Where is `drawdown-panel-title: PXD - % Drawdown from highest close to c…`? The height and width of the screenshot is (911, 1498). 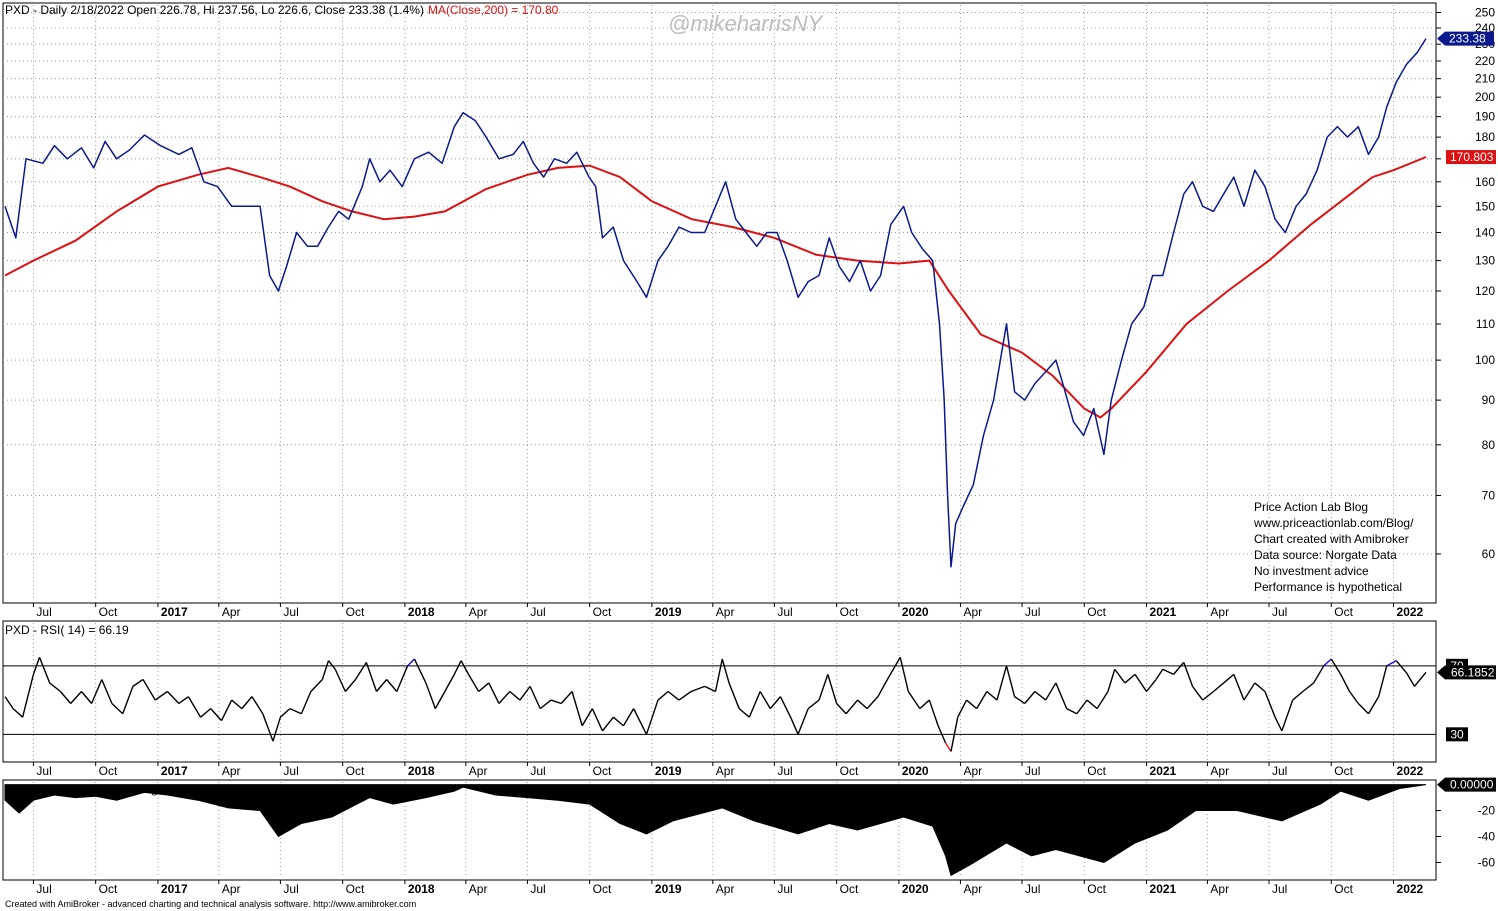 drawdown-panel-title: PXD - % Drawdown from highest close to c… is located at coordinates (162, 789).